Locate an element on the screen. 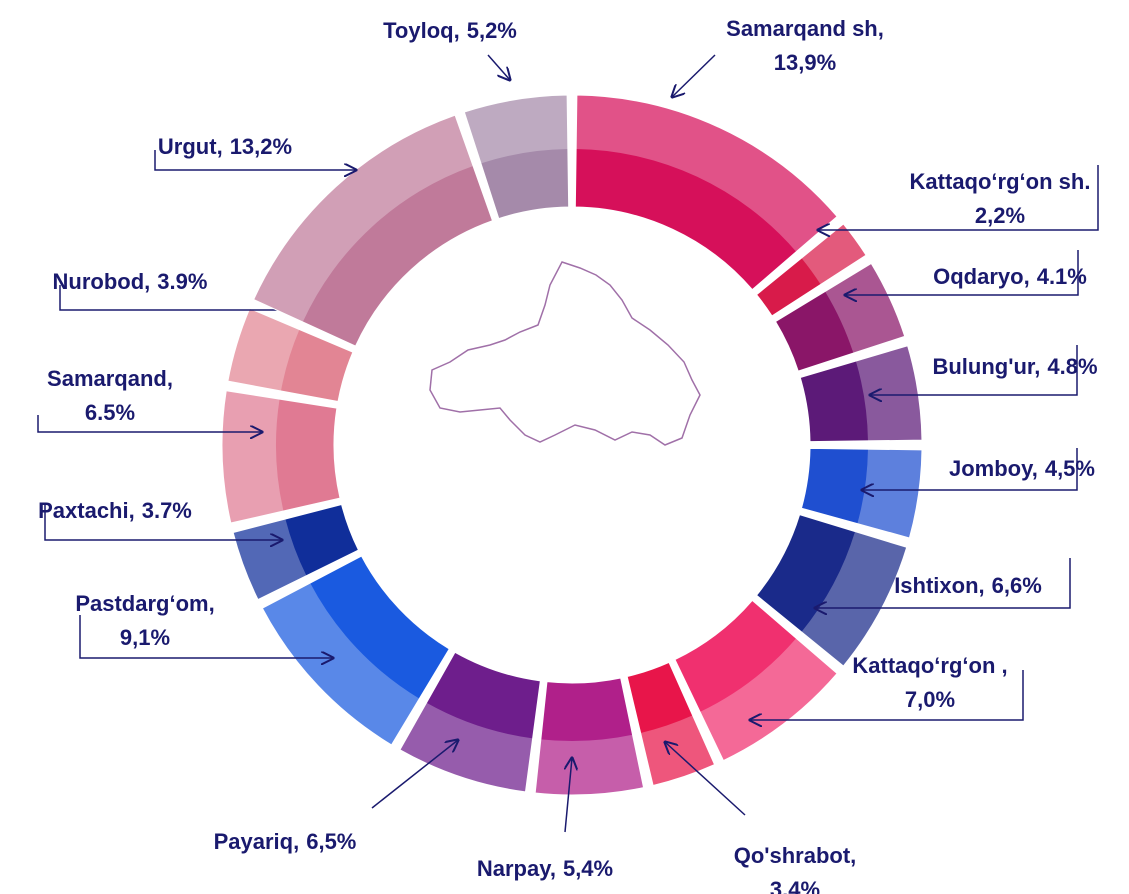 The width and height of the screenshot is (1129, 894). data-label: Samarqand sh, 13,9% is located at coordinates (805, 45).